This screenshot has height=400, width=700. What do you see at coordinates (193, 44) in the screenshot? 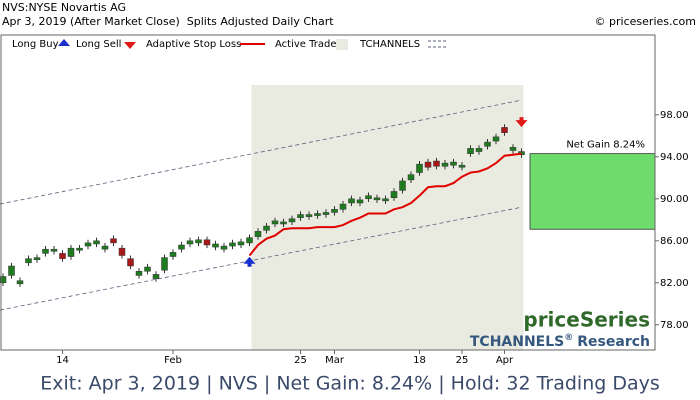
I see `legend-label: Adaptive Stop Loss` at bounding box center [193, 44].